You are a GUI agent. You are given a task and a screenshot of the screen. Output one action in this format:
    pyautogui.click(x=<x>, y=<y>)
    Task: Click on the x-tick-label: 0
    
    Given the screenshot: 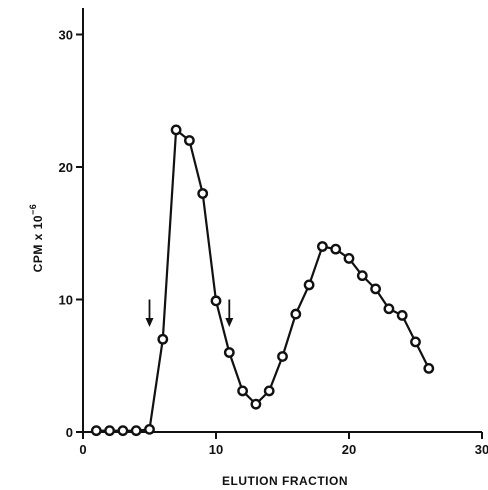 What is the action you would take?
    pyautogui.click(x=82, y=449)
    